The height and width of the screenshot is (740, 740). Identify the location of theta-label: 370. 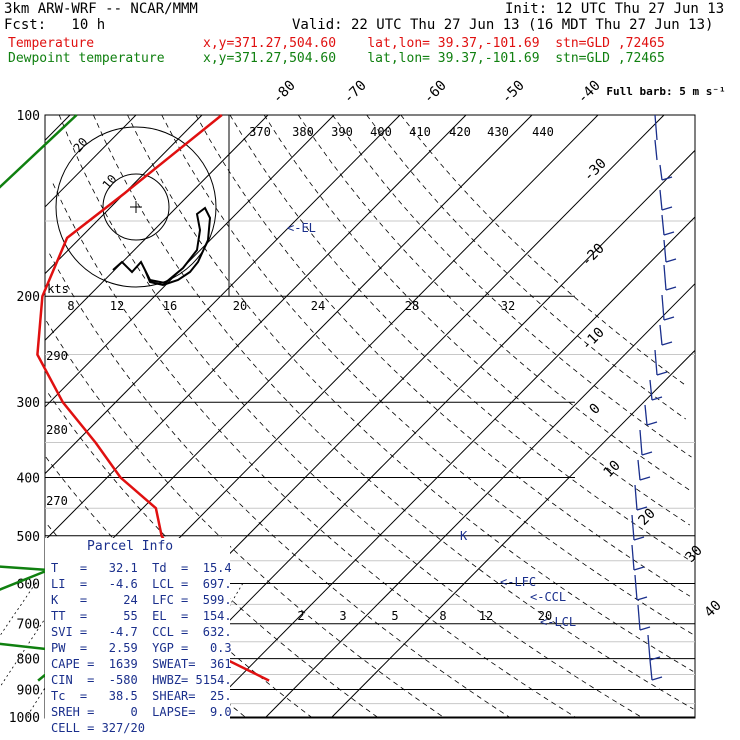
(260, 132).